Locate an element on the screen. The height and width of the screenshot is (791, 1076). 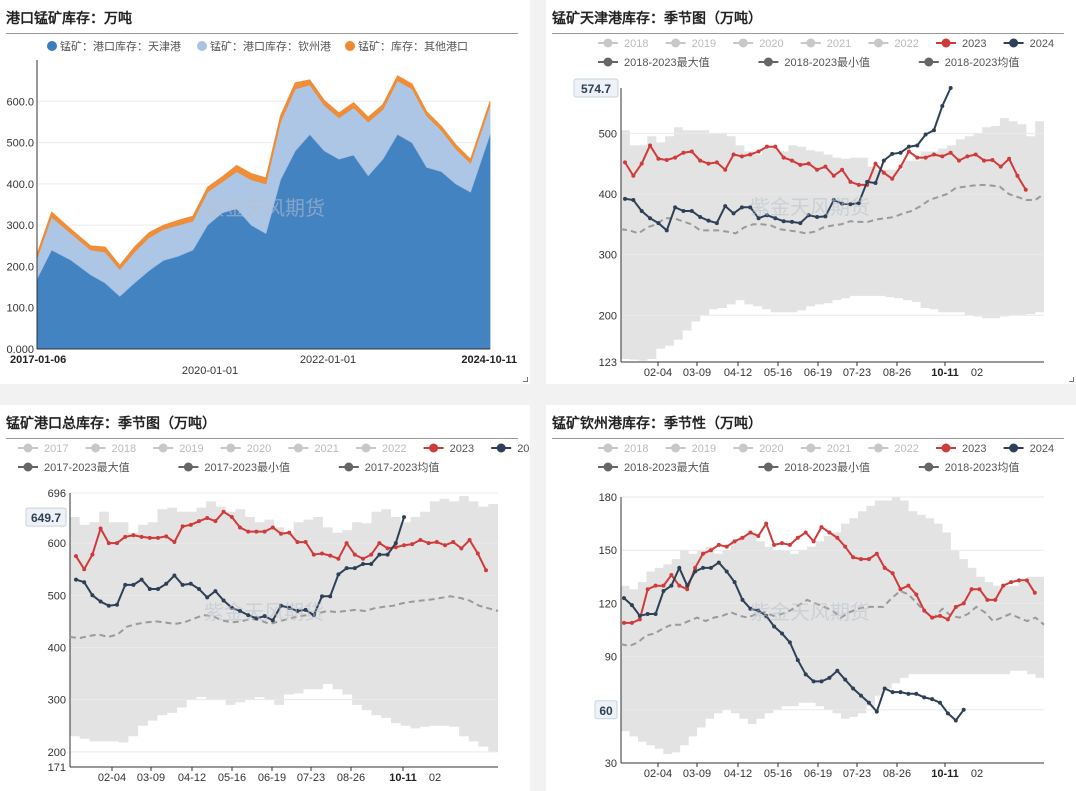
area-series is located at coordinates (263, 172).